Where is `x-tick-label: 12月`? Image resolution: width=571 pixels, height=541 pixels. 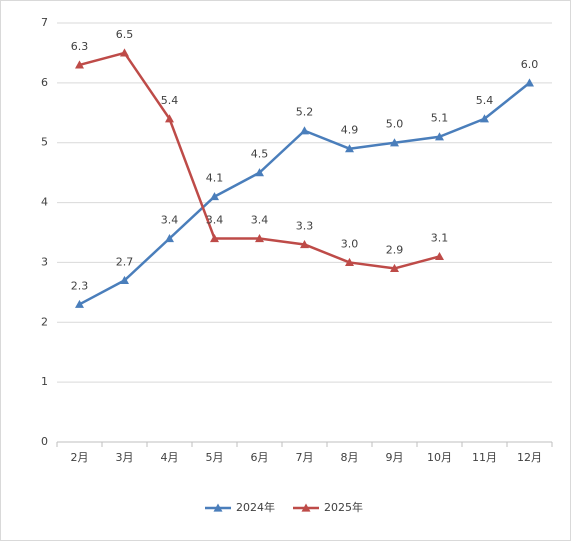
x-tick-label: 12月 is located at coordinates (529, 457).